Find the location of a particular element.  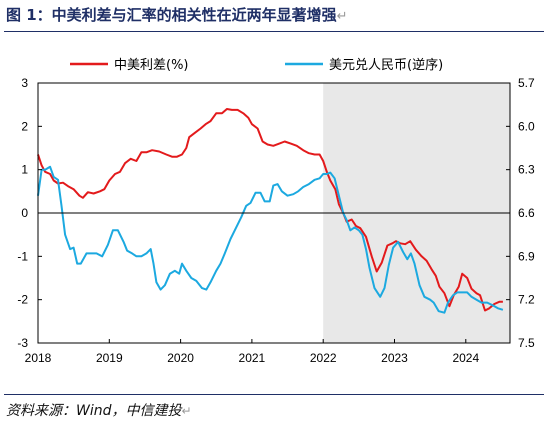

right-tick-label: 6.6 is located at coordinates (526, 213).